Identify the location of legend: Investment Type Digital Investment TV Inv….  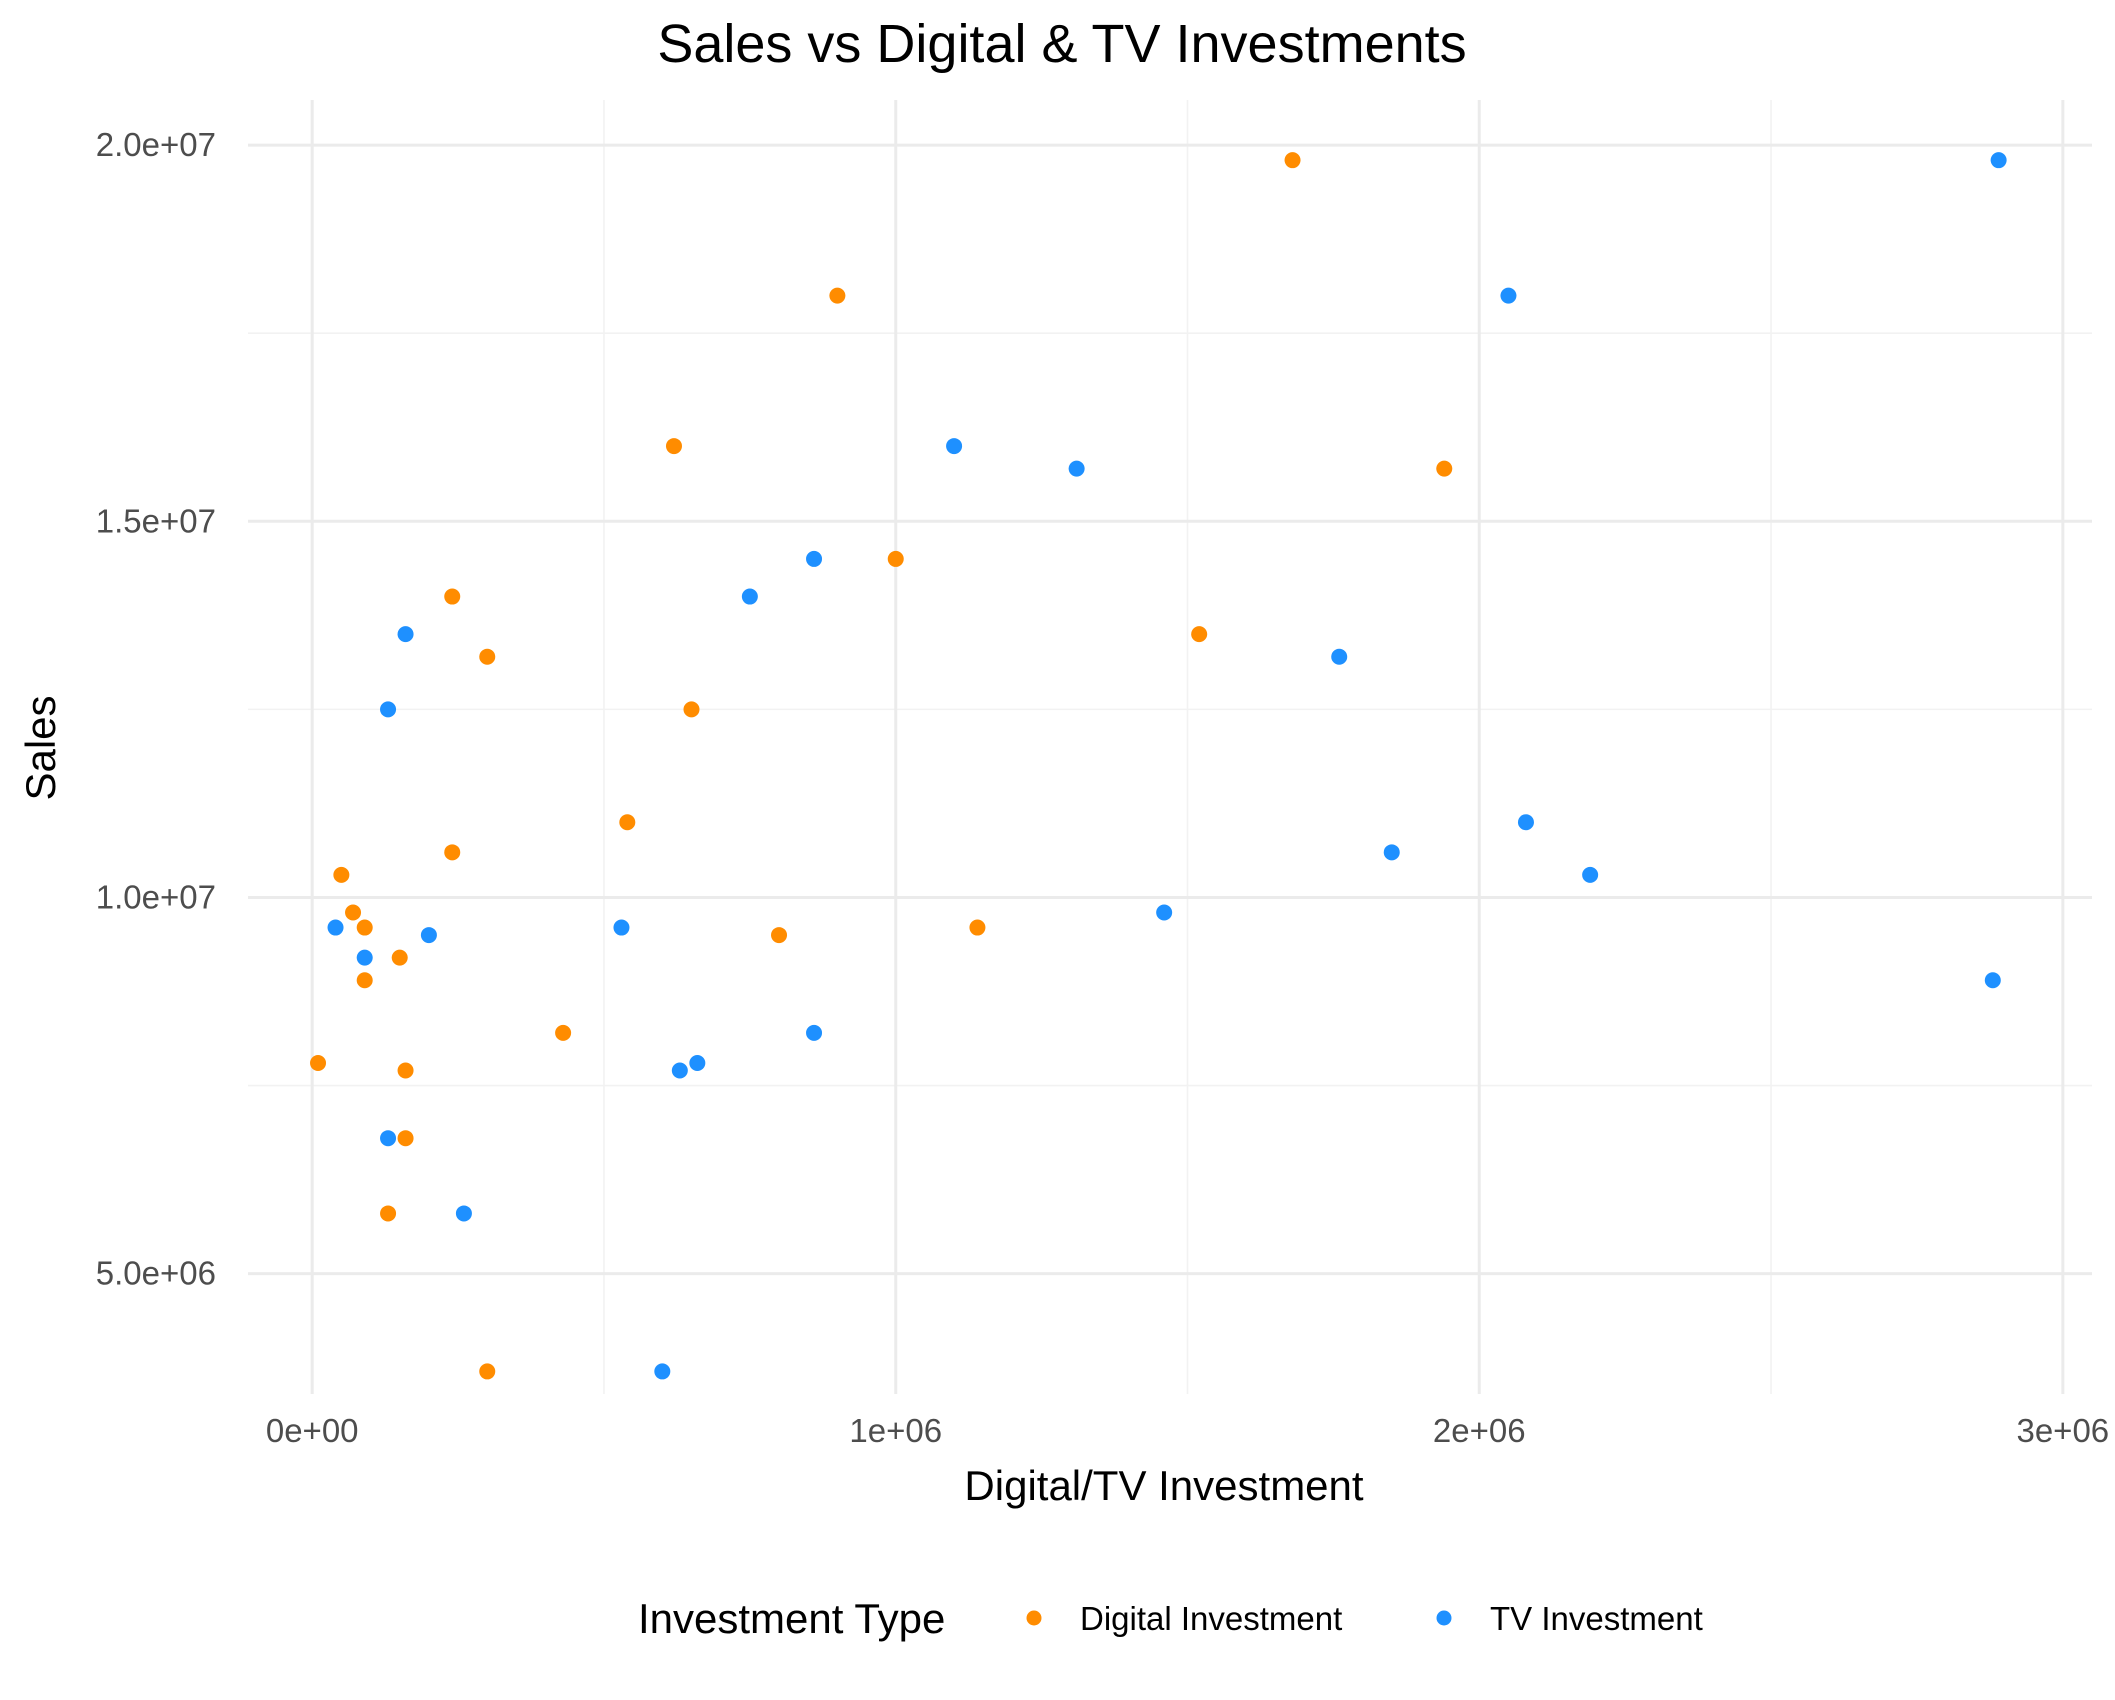
(1170, 1618).